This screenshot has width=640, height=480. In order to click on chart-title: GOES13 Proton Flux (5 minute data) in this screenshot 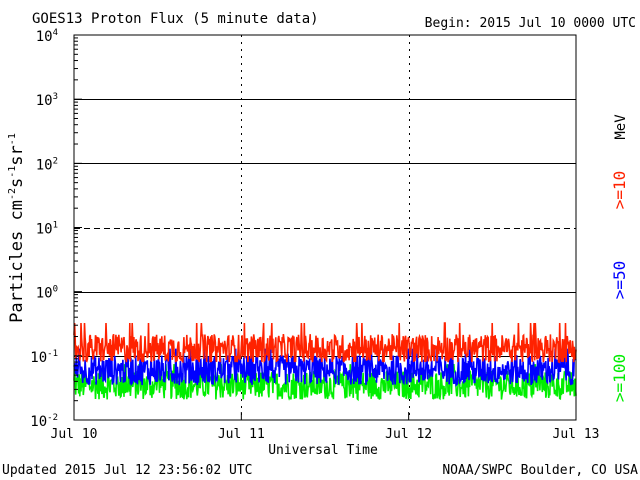, I will do `click(175, 19)`.